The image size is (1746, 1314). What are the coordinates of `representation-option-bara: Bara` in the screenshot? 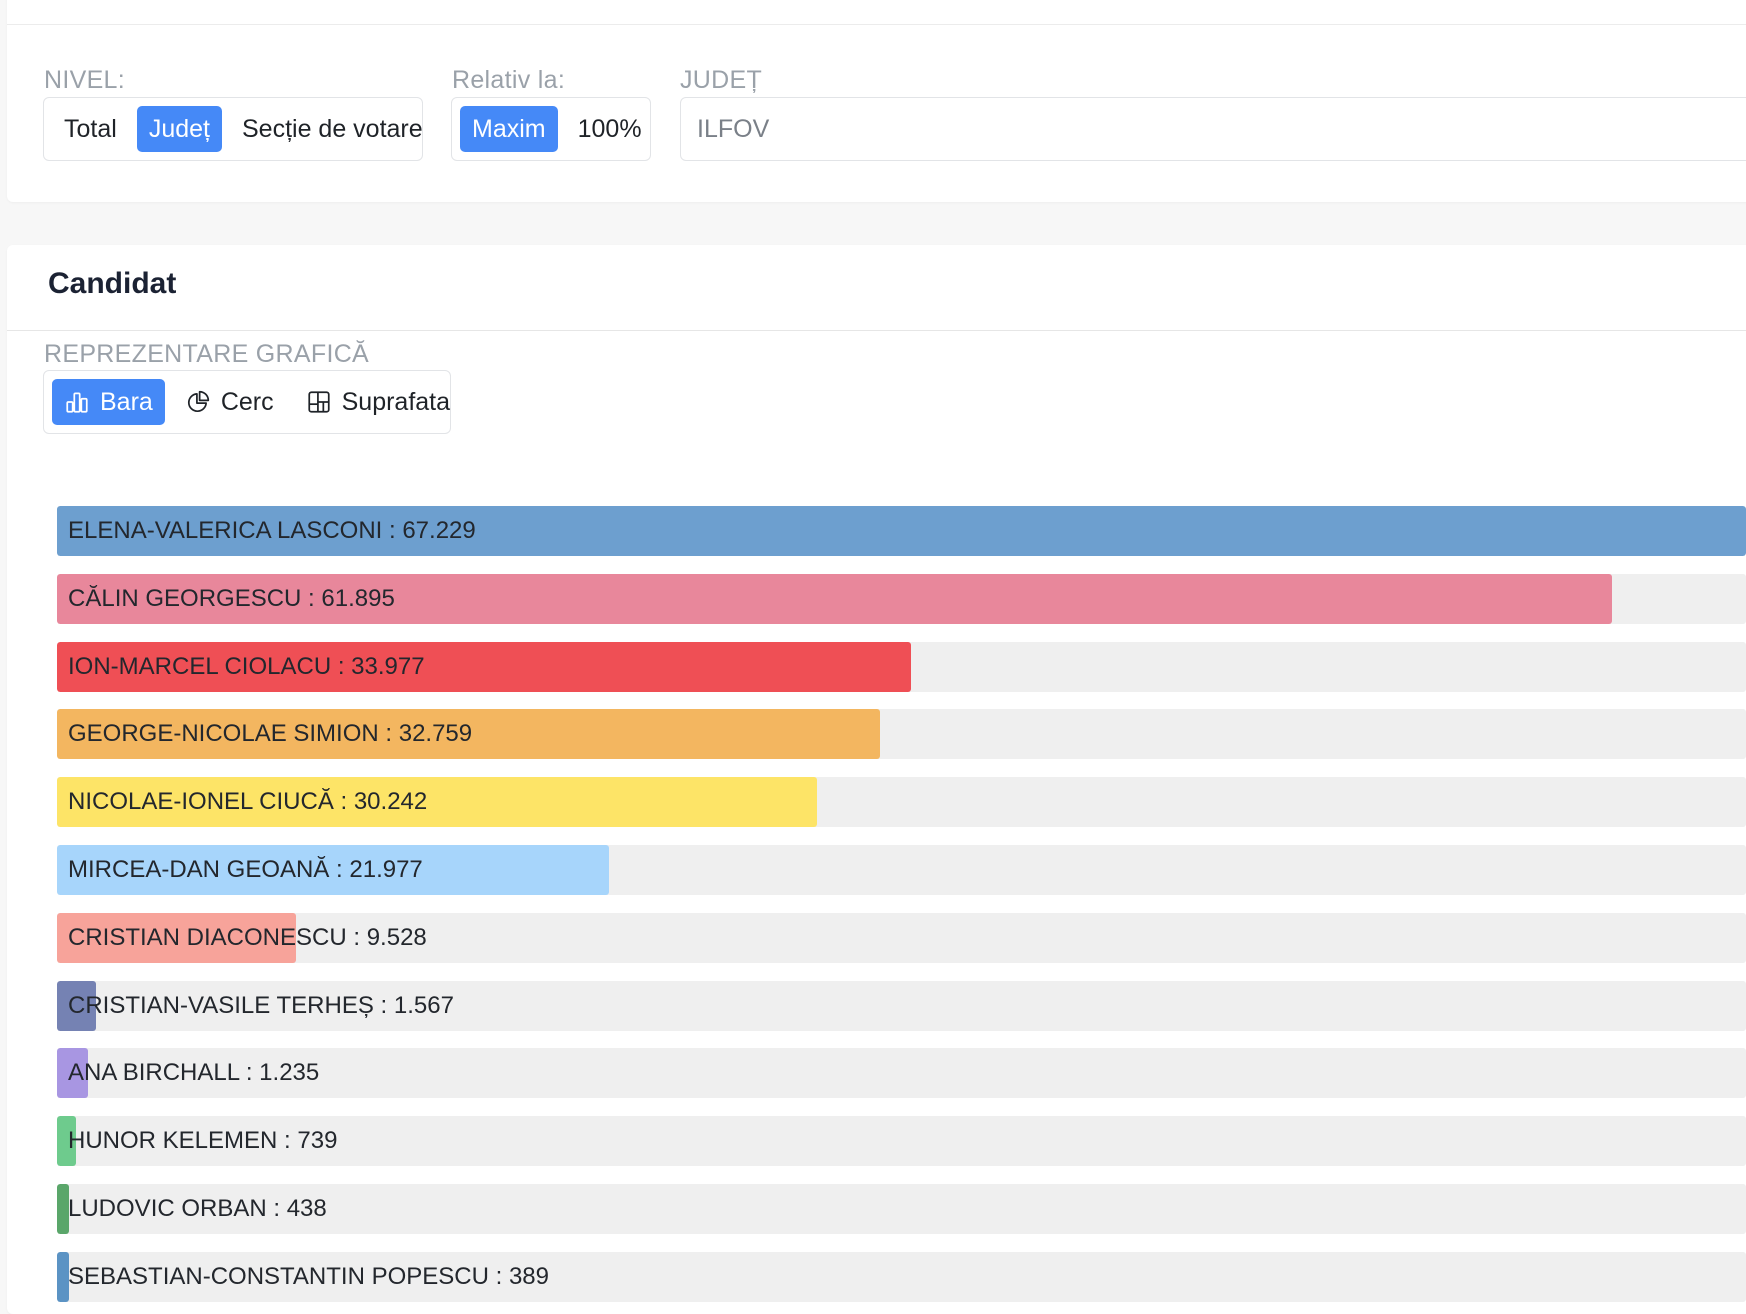 It's located at (108, 402).